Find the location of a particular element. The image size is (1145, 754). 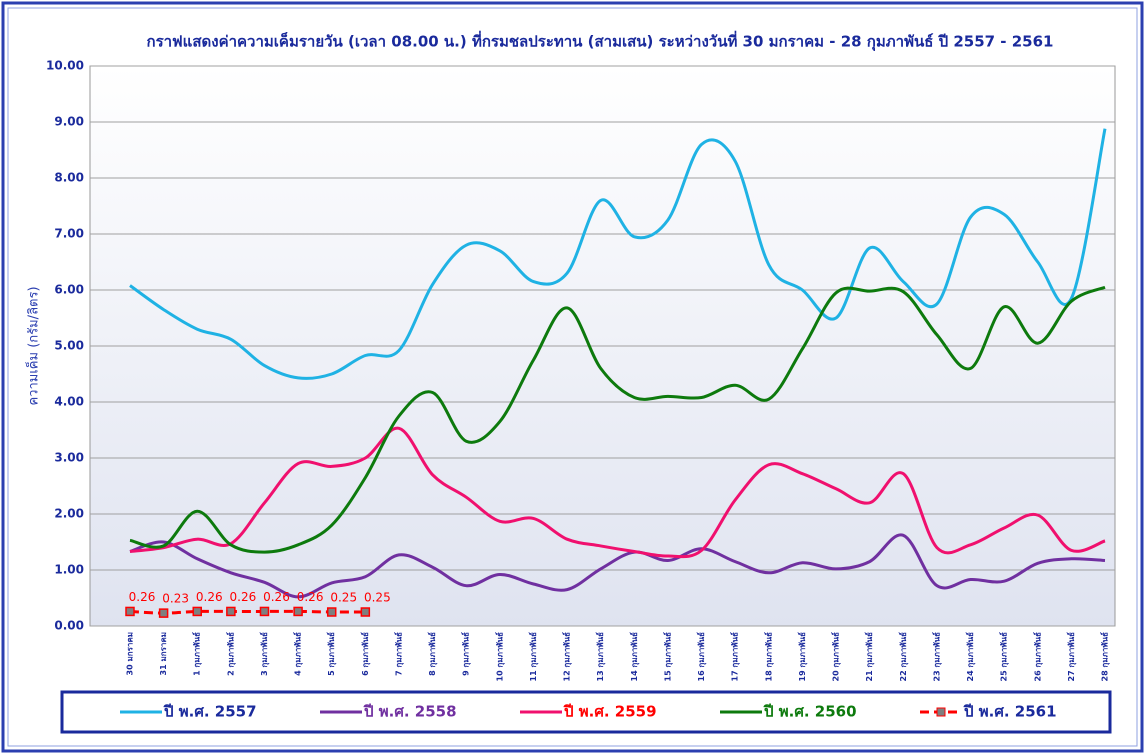

x-tick-label: 9 กุมภาพันธ์ is located at coordinates (466, 654).